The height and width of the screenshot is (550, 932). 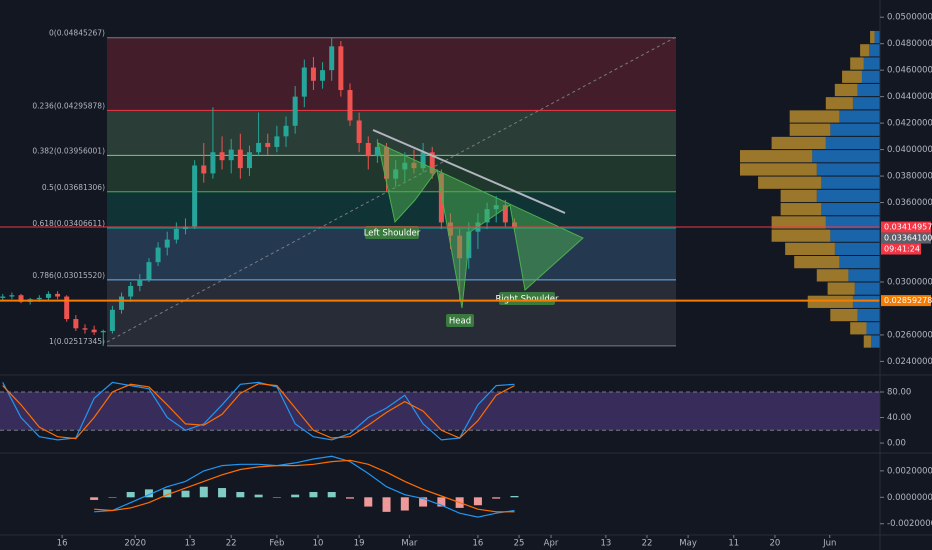 What do you see at coordinates (318, 544) in the screenshot?
I see `x-tick-label: 10` at bounding box center [318, 544].